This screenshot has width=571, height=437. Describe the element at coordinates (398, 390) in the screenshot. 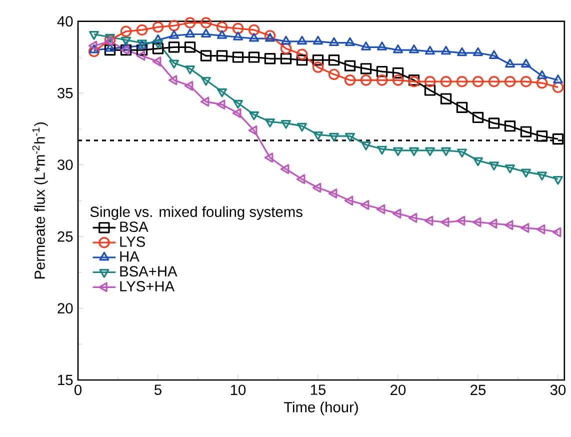

I see `x-tick-label: 20` at that location.